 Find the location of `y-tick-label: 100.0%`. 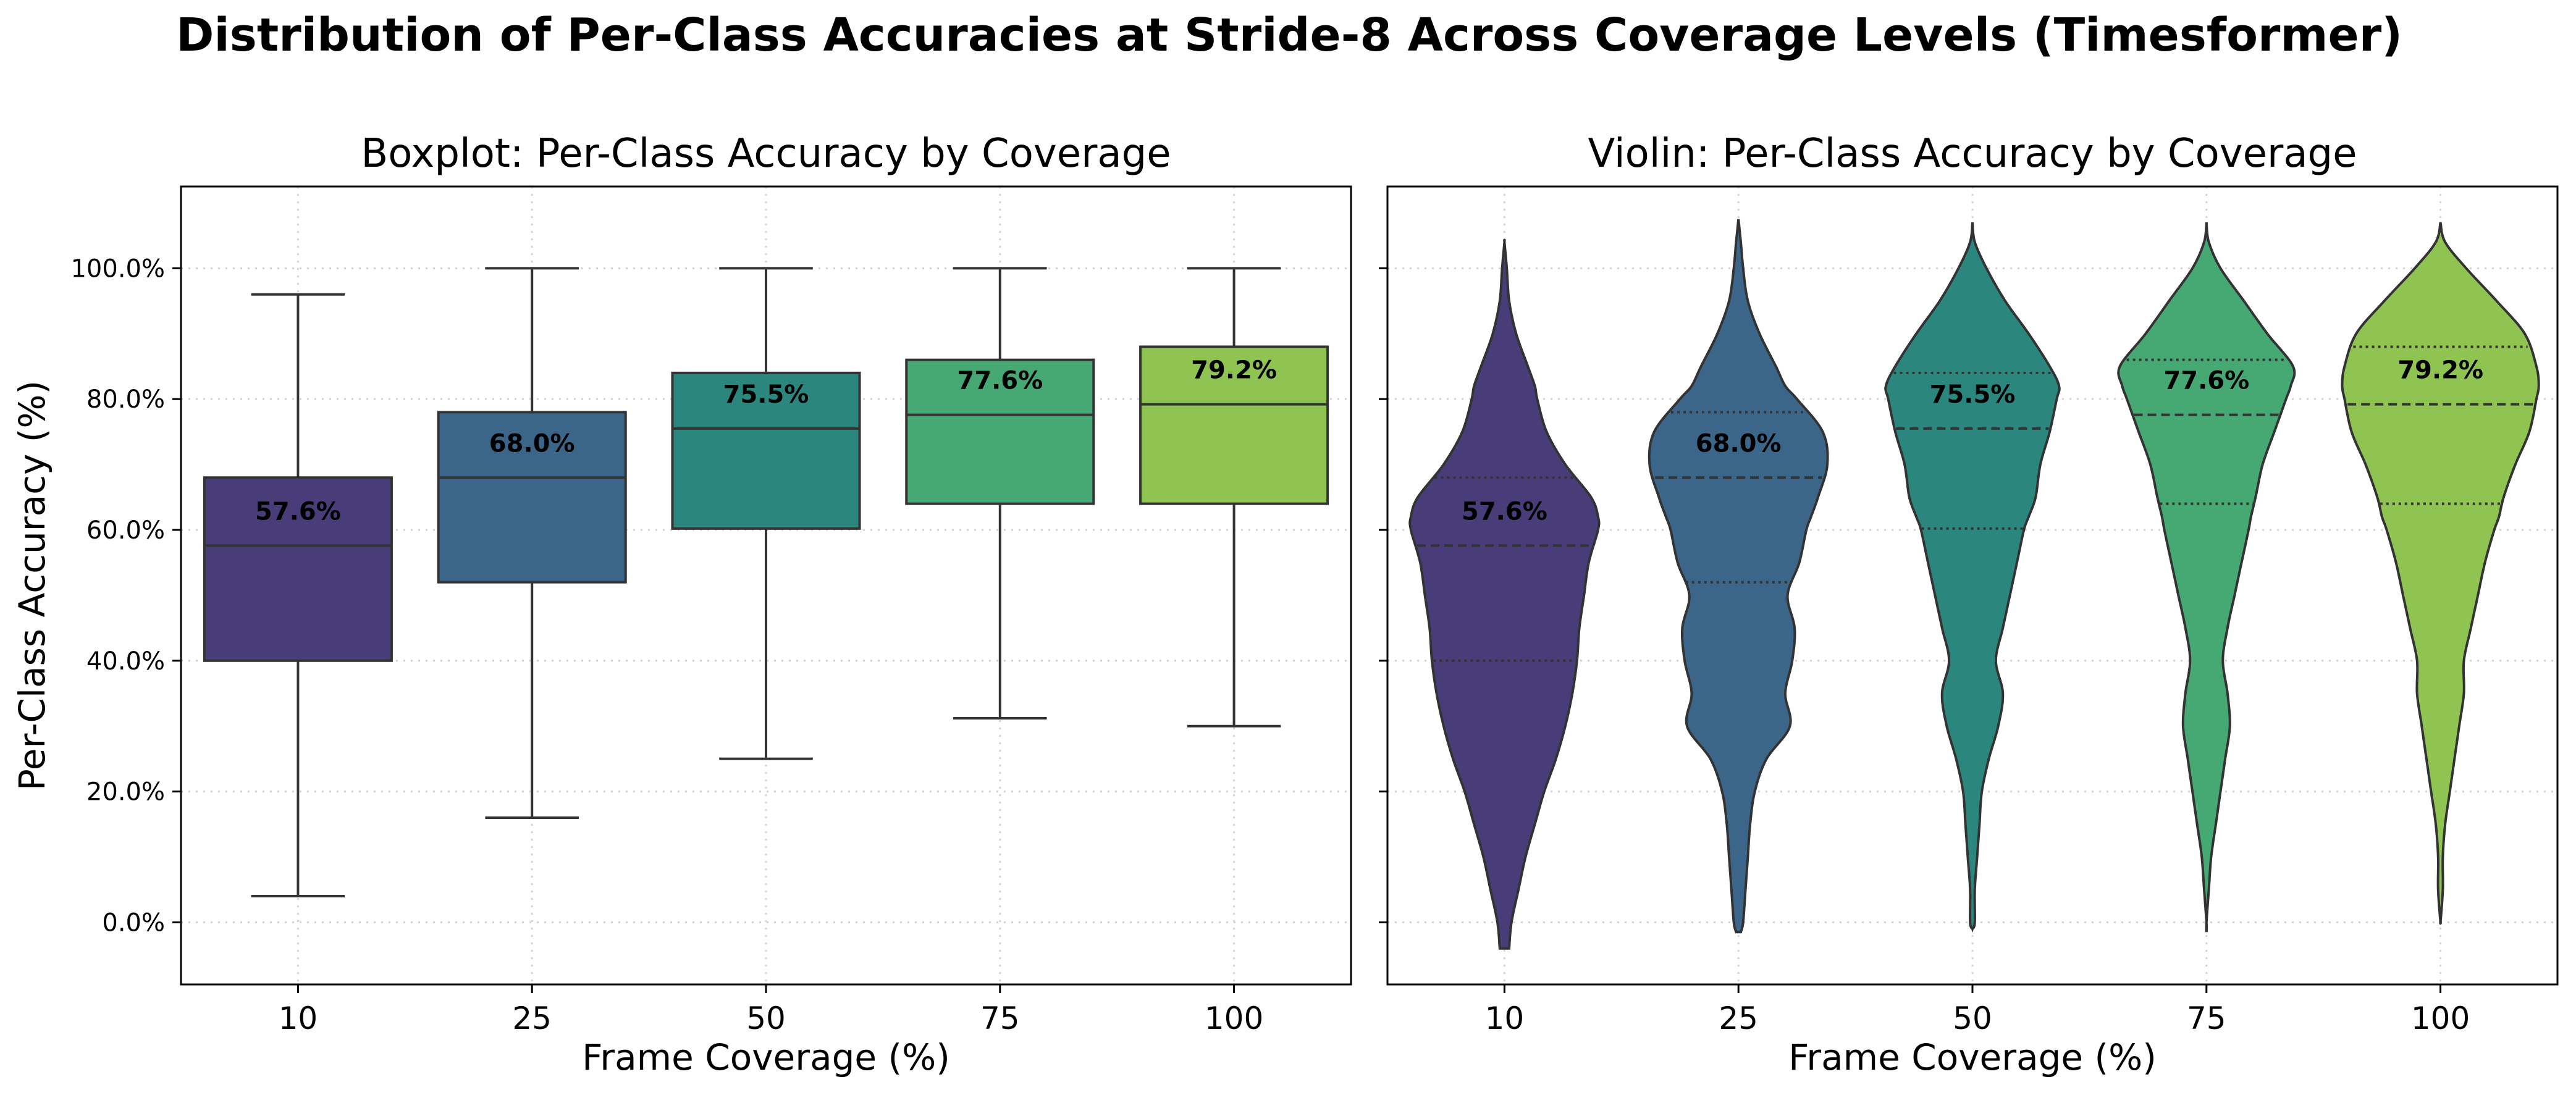

y-tick-label: 100.0% is located at coordinates (117, 268).